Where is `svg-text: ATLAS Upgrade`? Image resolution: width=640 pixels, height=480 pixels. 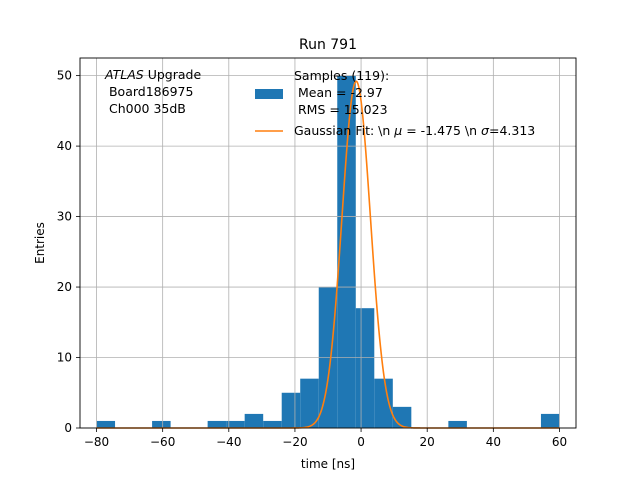
svg-text: ATLAS Upgrade is located at coordinates (152, 74).